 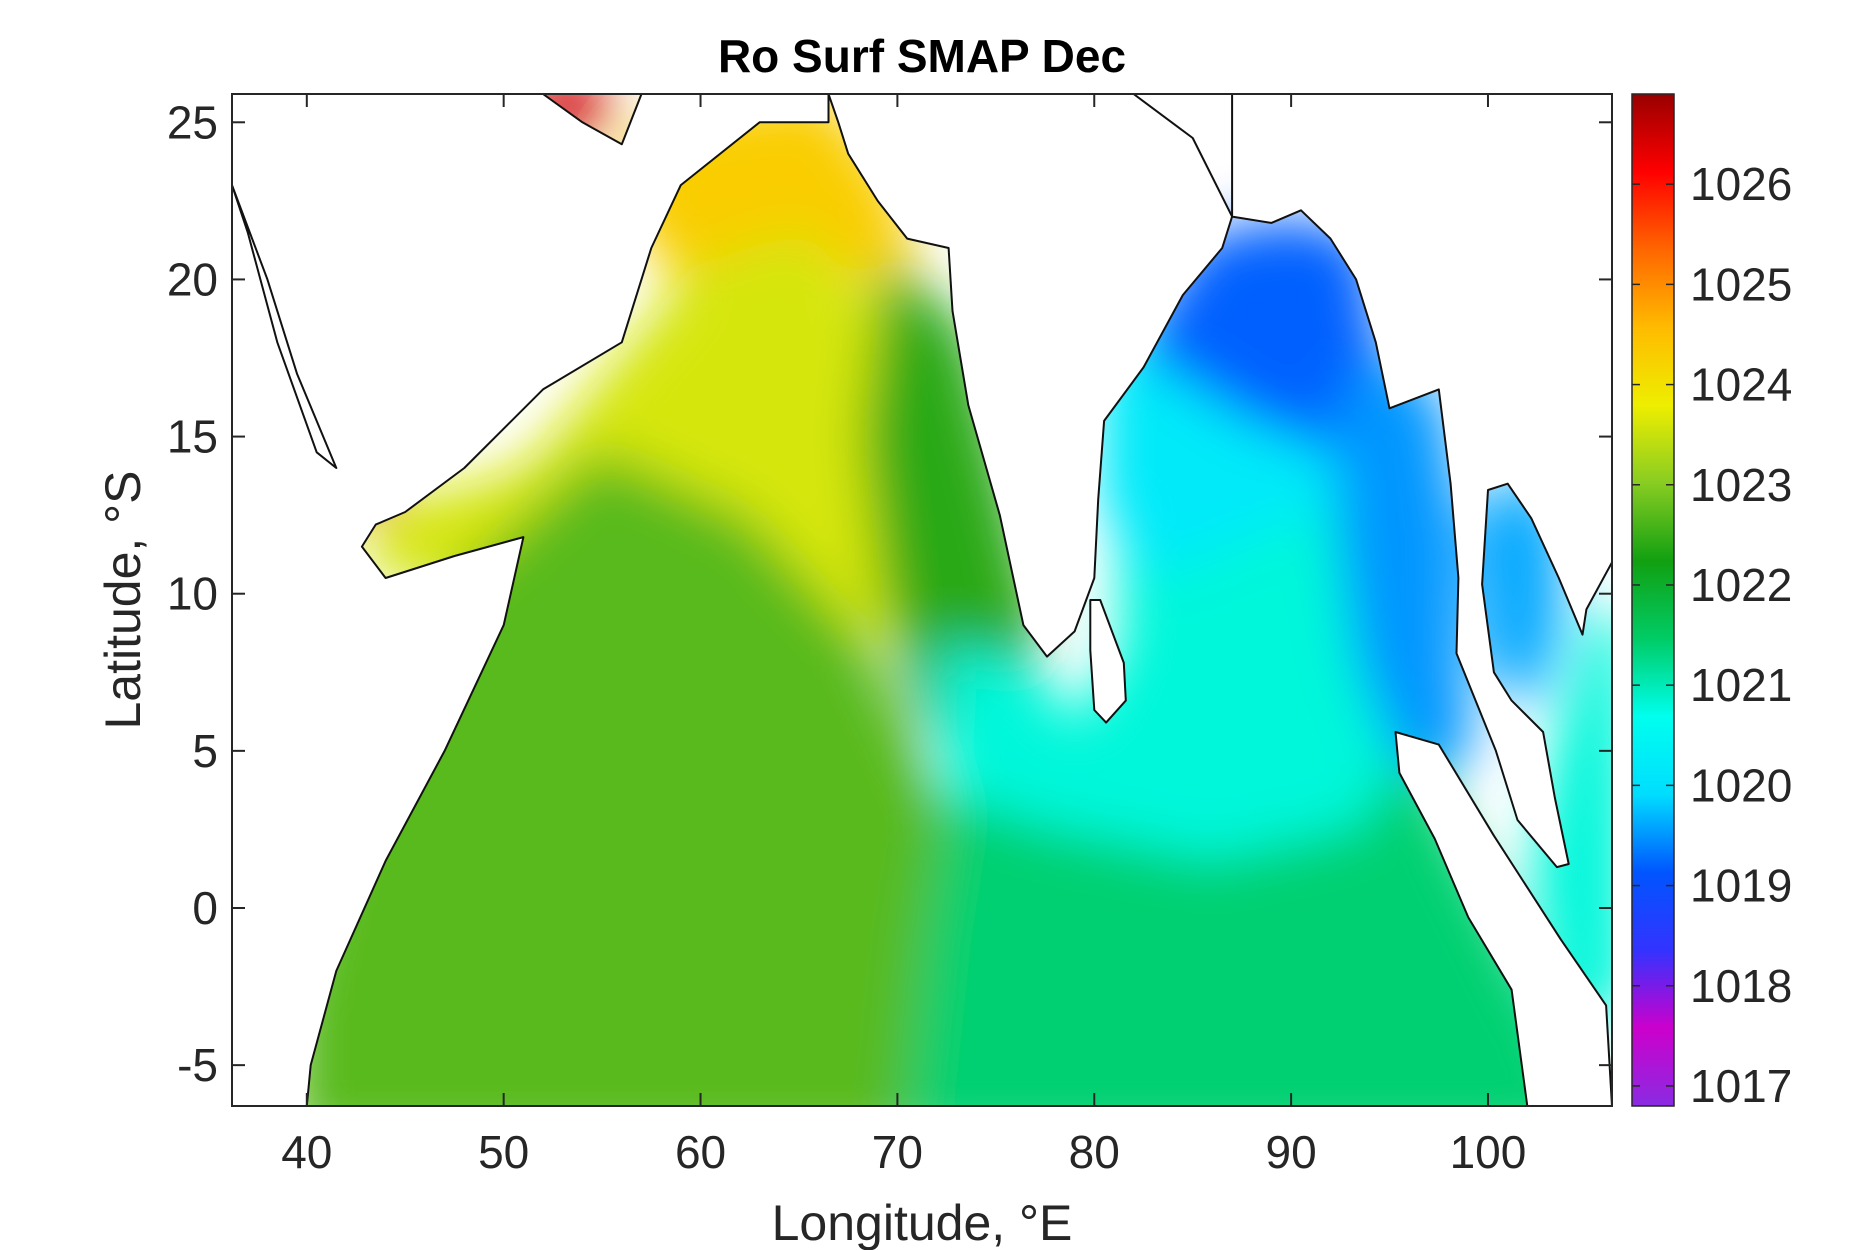 I want to click on x-tick-label: 100, so click(x=1488, y=1152).